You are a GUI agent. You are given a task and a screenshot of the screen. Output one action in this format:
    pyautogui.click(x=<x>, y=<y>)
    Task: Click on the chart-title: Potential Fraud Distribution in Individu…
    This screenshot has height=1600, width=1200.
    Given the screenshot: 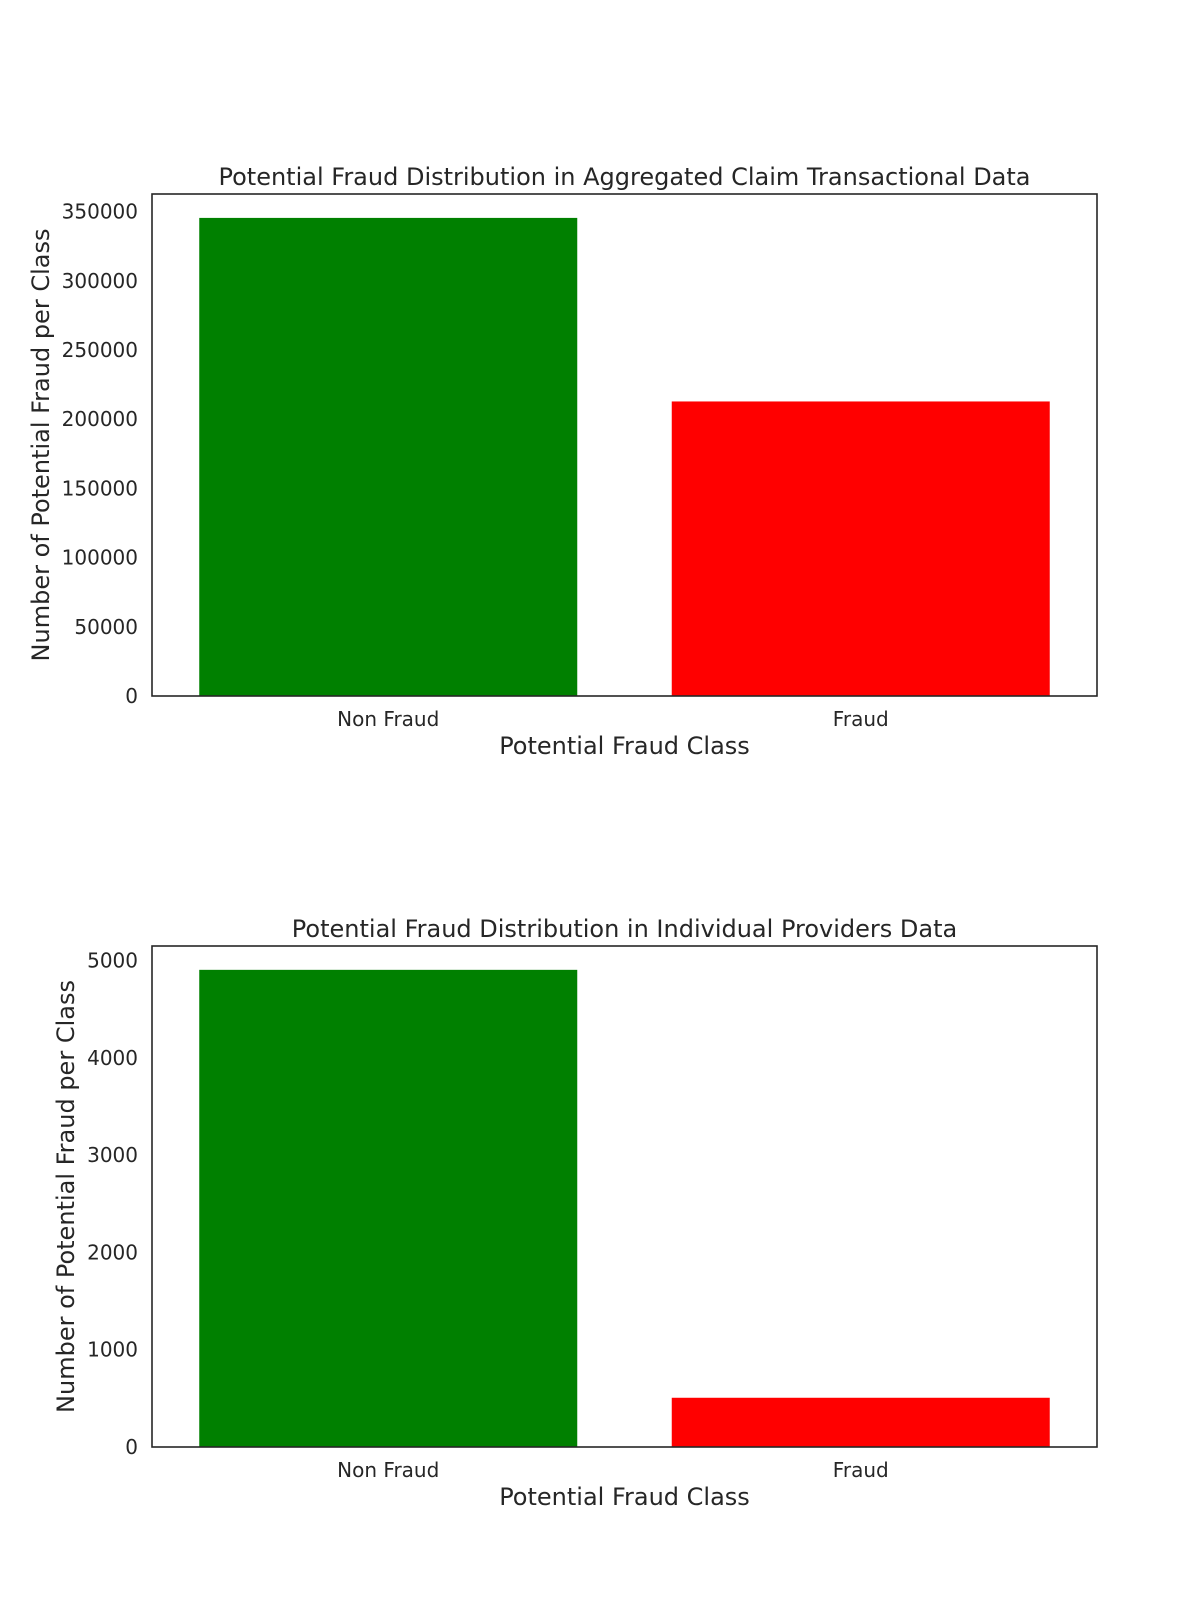 What is the action you would take?
    pyautogui.click(x=624, y=929)
    